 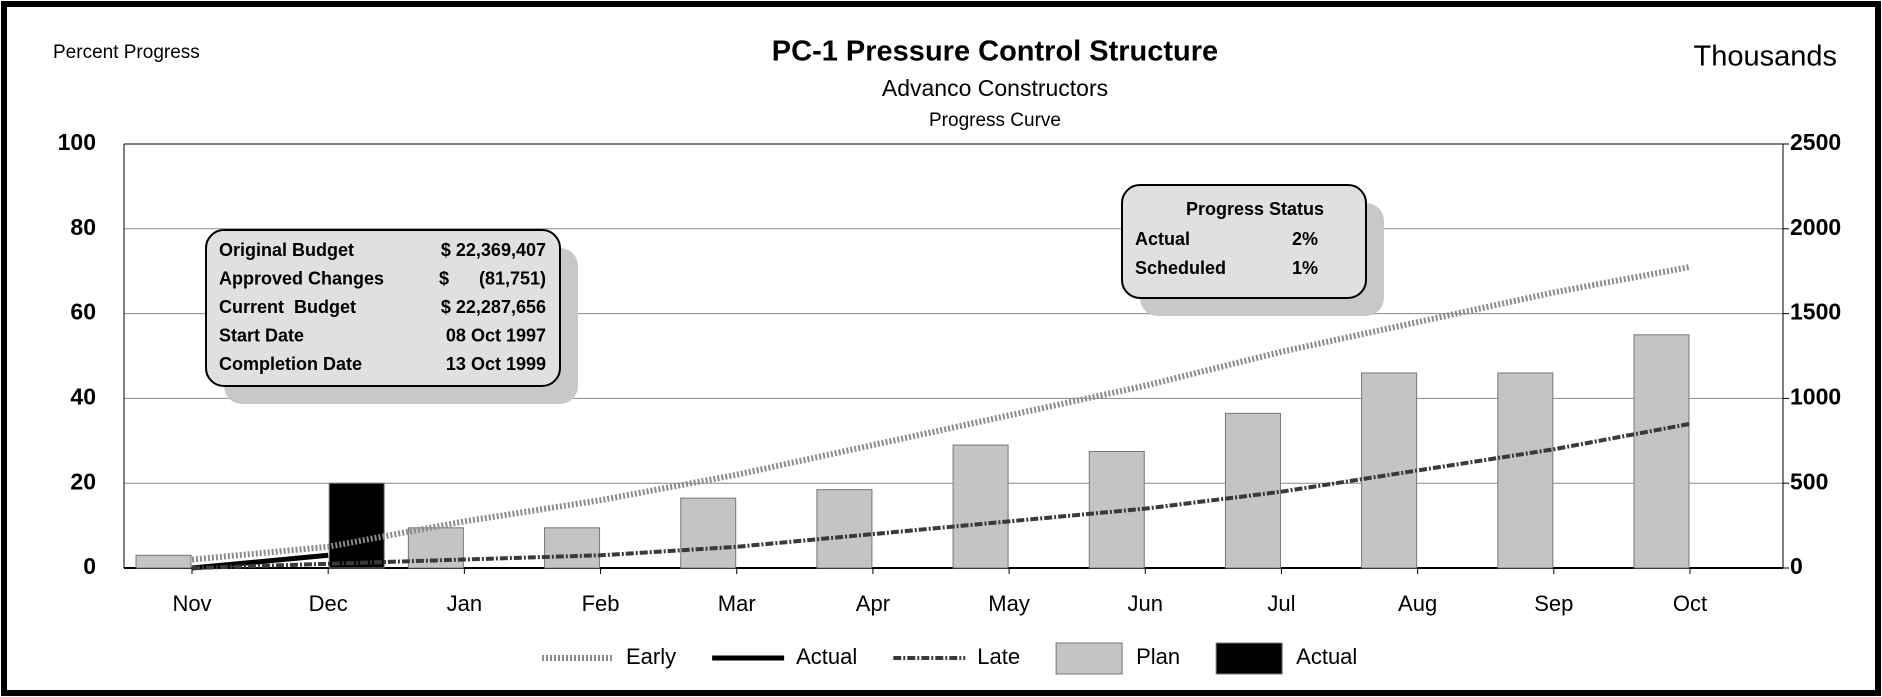 I want to click on budget-label: Completion Date, so click(x=290, y=364).